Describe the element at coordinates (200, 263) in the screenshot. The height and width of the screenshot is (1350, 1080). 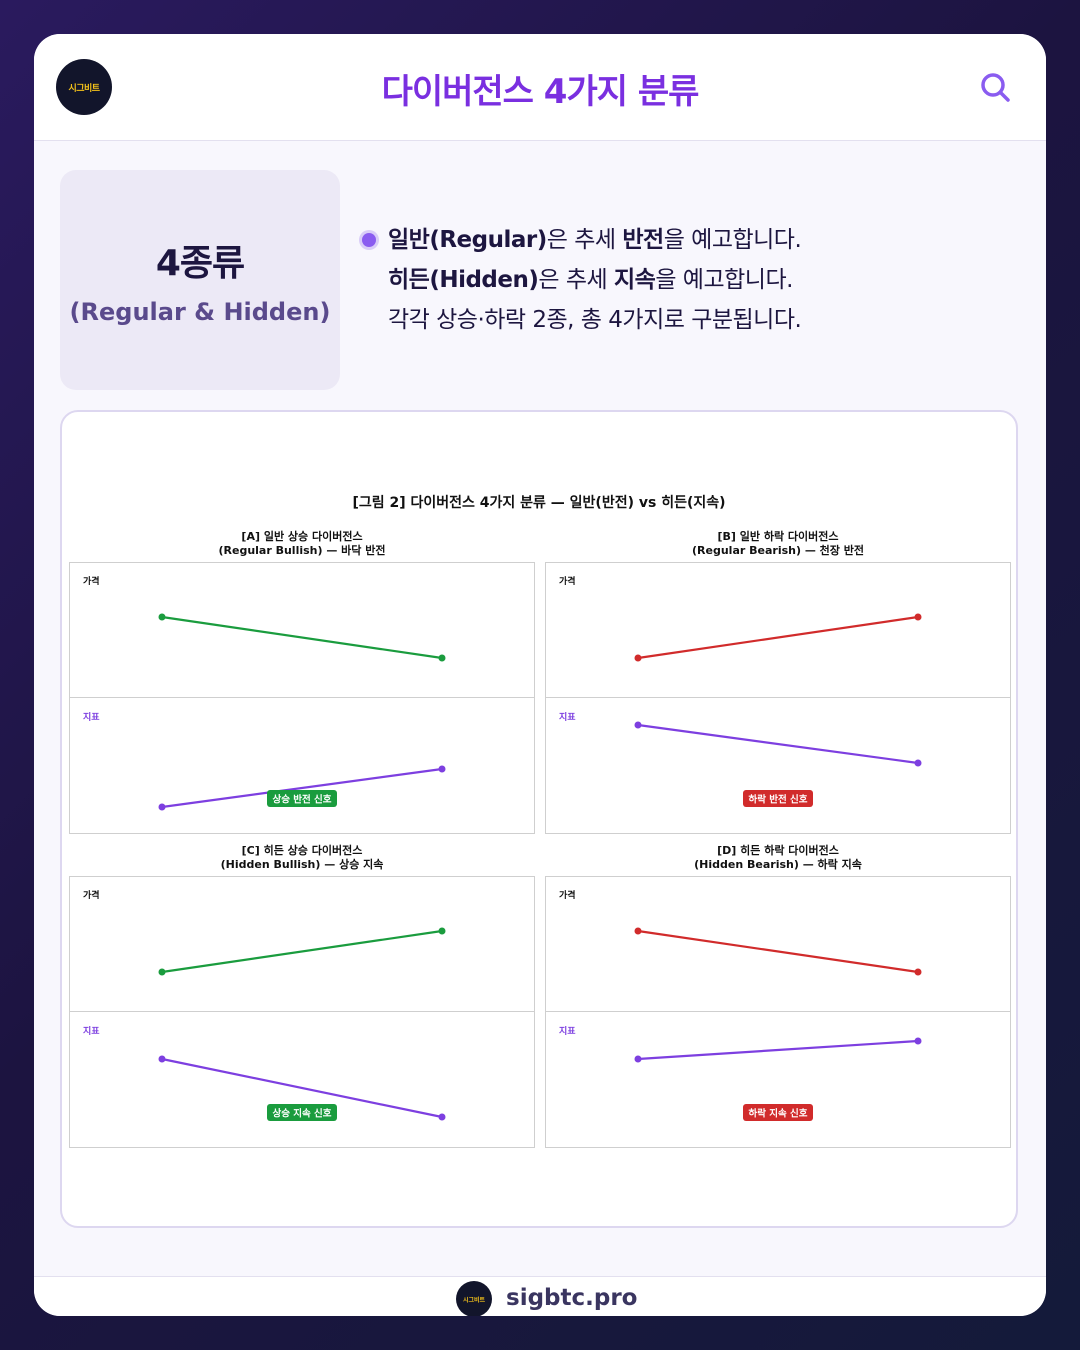
I see `summary-count: 4종류` at that location.